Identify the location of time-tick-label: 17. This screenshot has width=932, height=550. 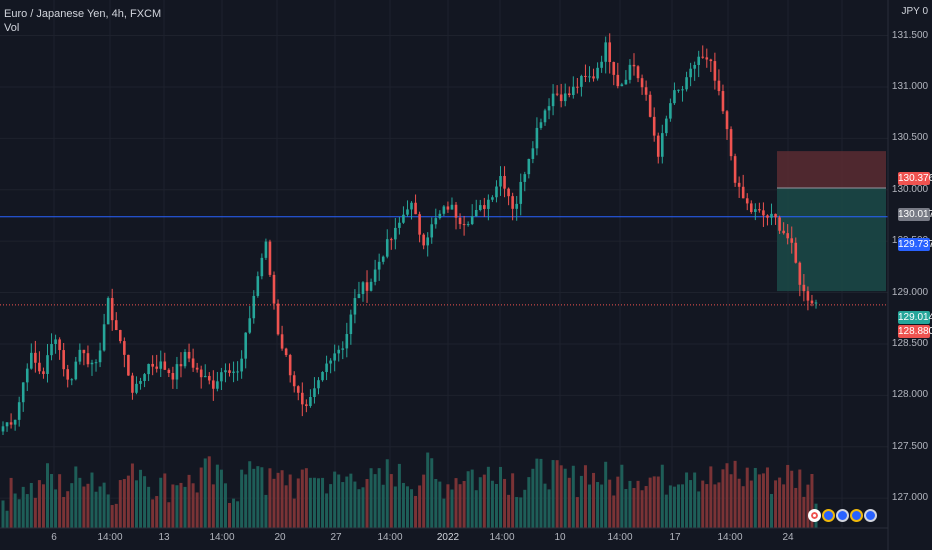
(675, 537).